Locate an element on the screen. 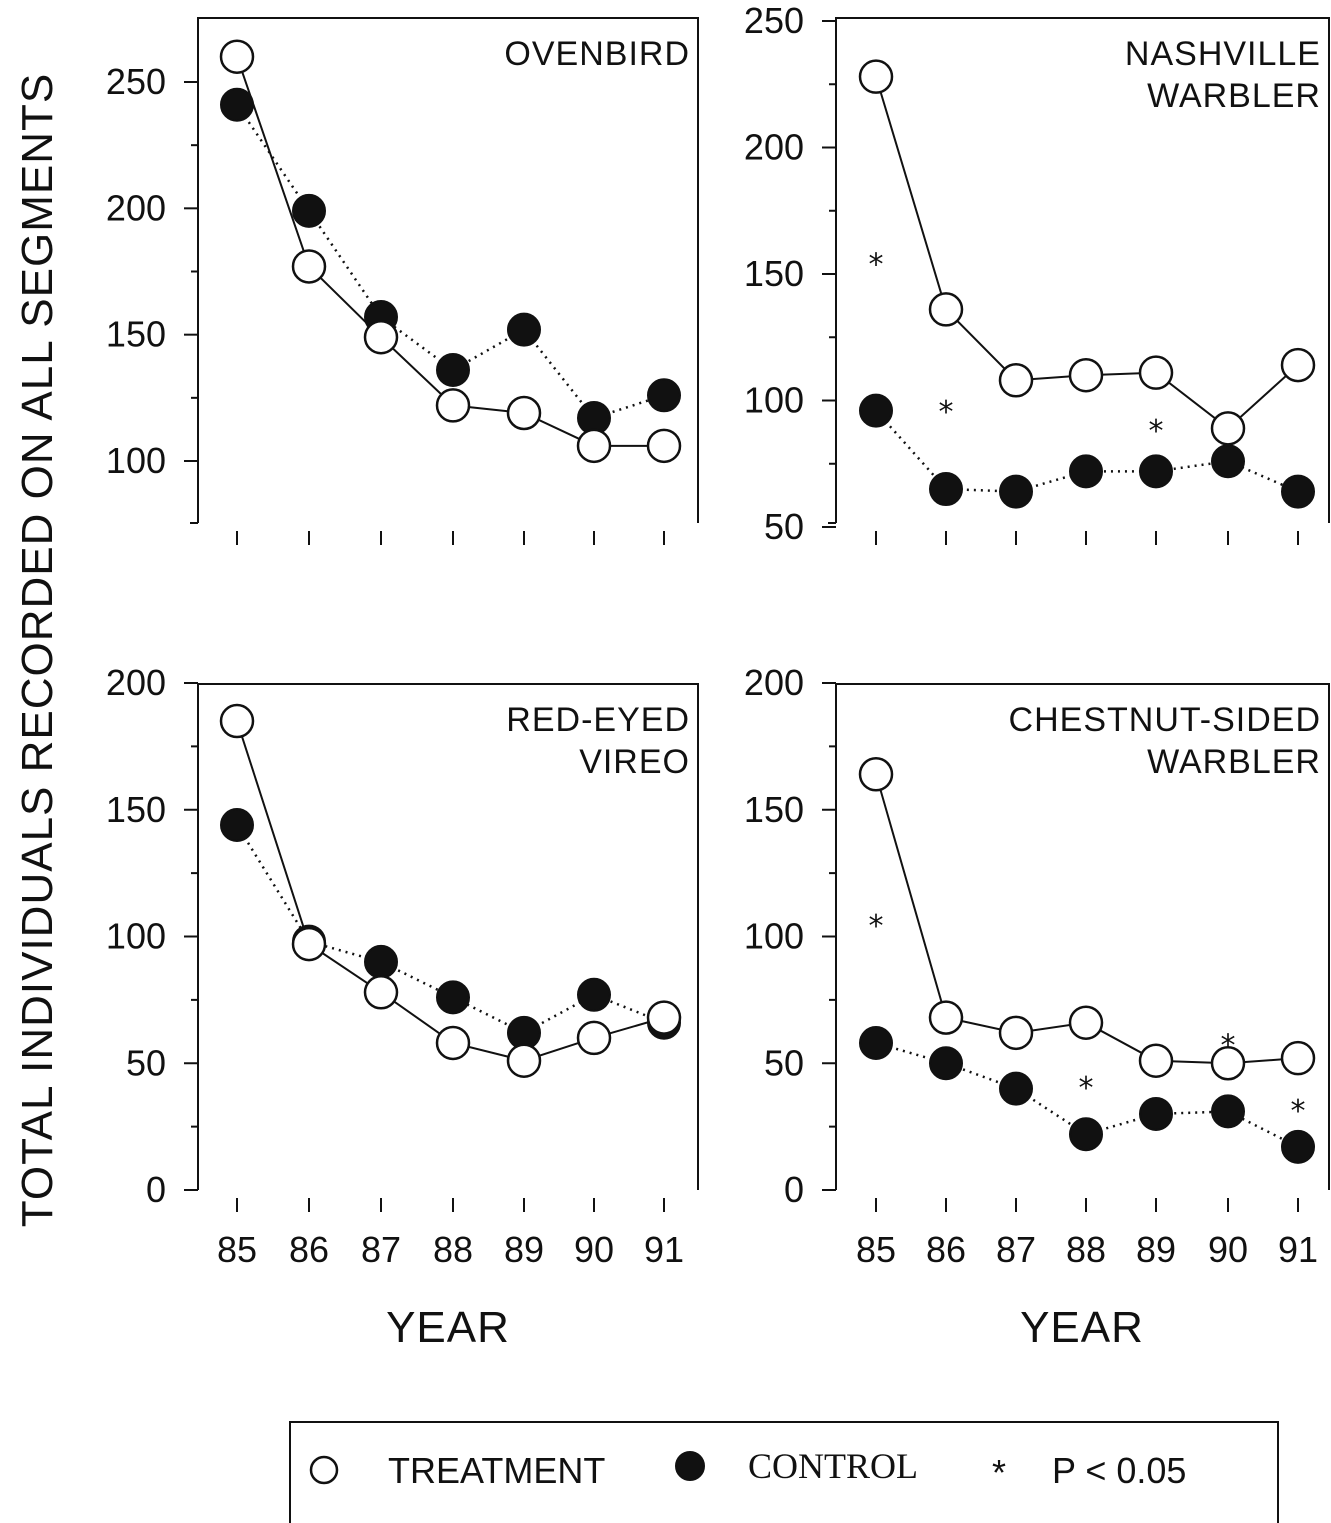 The height and width of the screenshot is (1523, 1331). panel-title: OVENBIRD is located at coordinates (597, 54).